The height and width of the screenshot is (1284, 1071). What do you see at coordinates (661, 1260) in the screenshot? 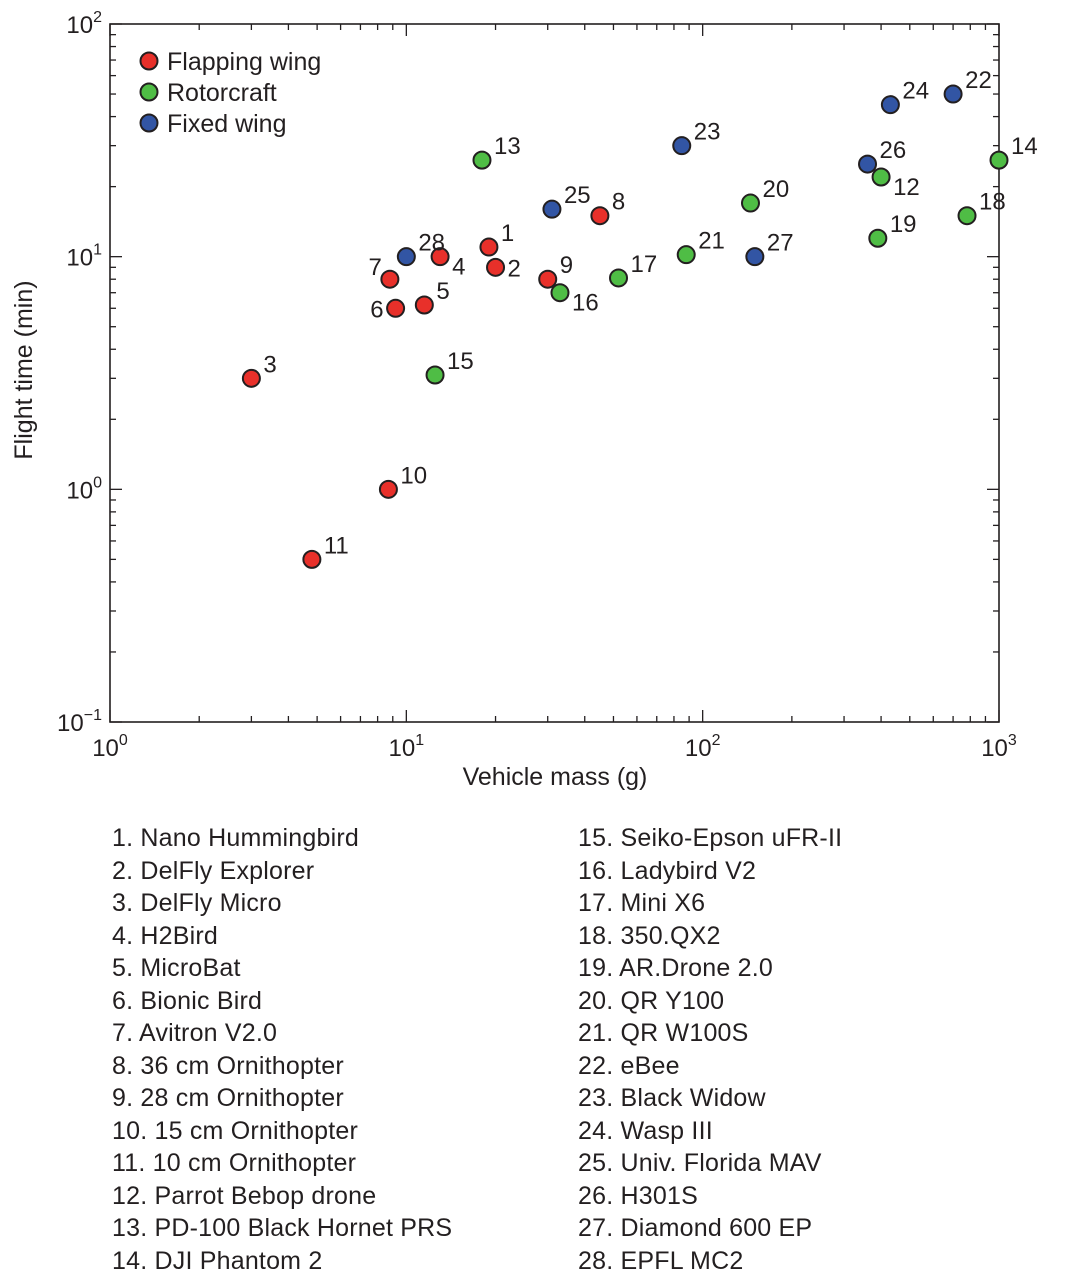
I see `vehicle-list-item: 28. EPFL MC2` at bounding box center [661, 1260].